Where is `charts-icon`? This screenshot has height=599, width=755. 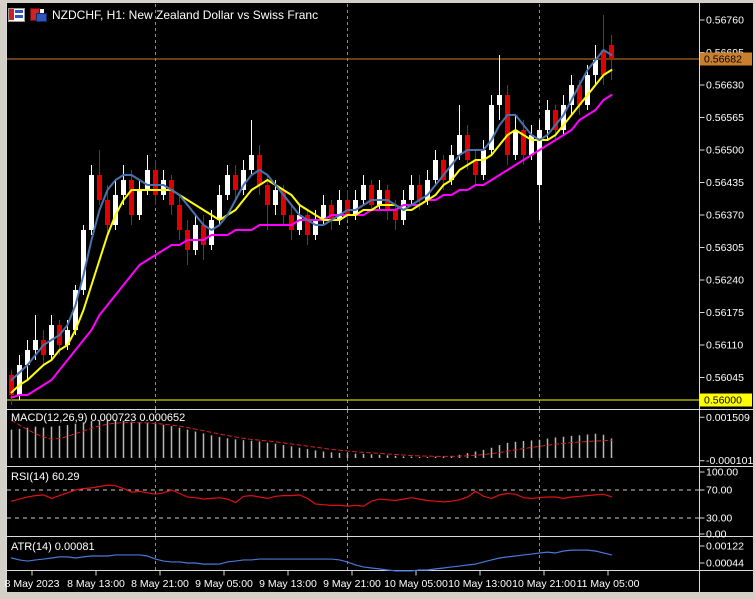
charts-icon is located at coordinates (38, 15).